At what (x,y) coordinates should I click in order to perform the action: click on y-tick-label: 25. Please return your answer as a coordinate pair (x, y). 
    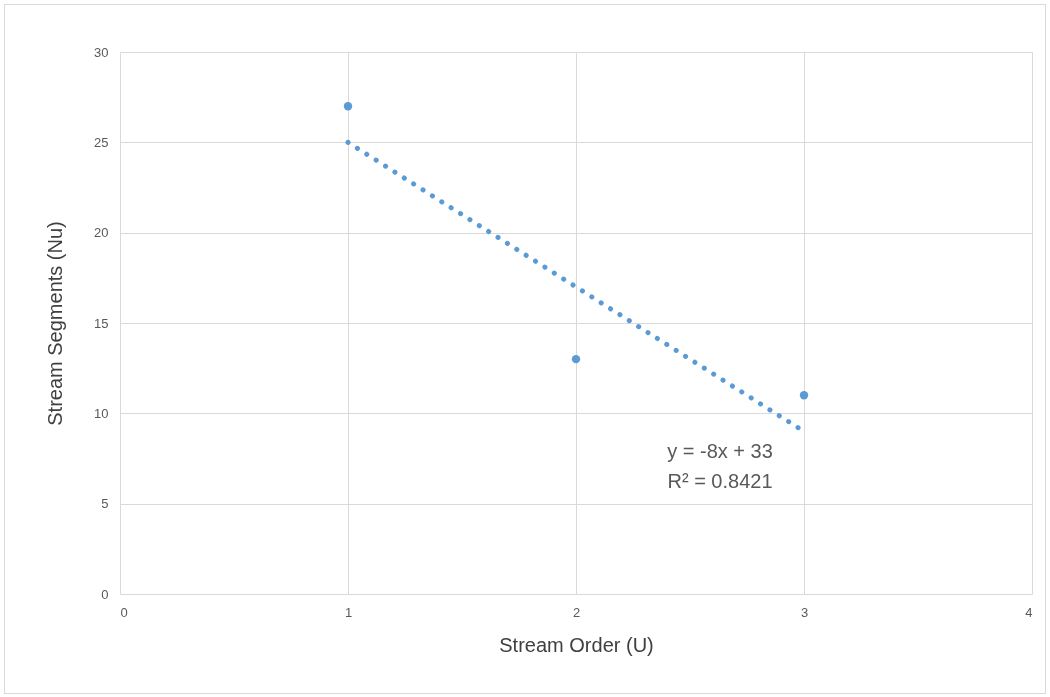
    Looking at the image, I should click on (101, 142).